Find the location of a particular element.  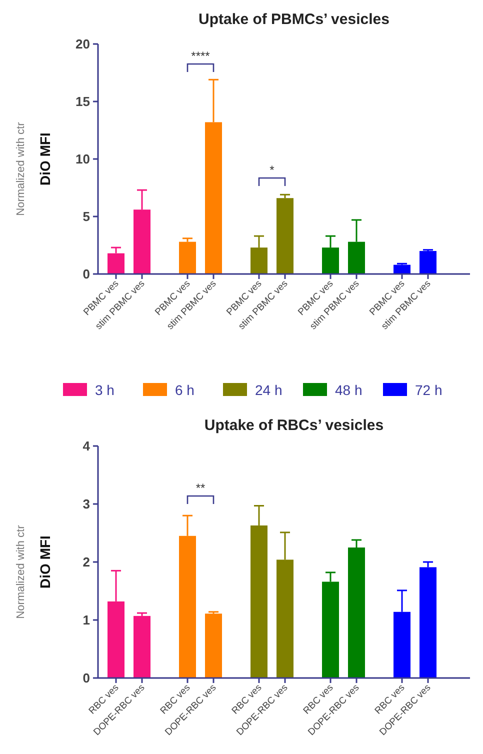

legend-label: 6 h is located at coordinates (184, 390).